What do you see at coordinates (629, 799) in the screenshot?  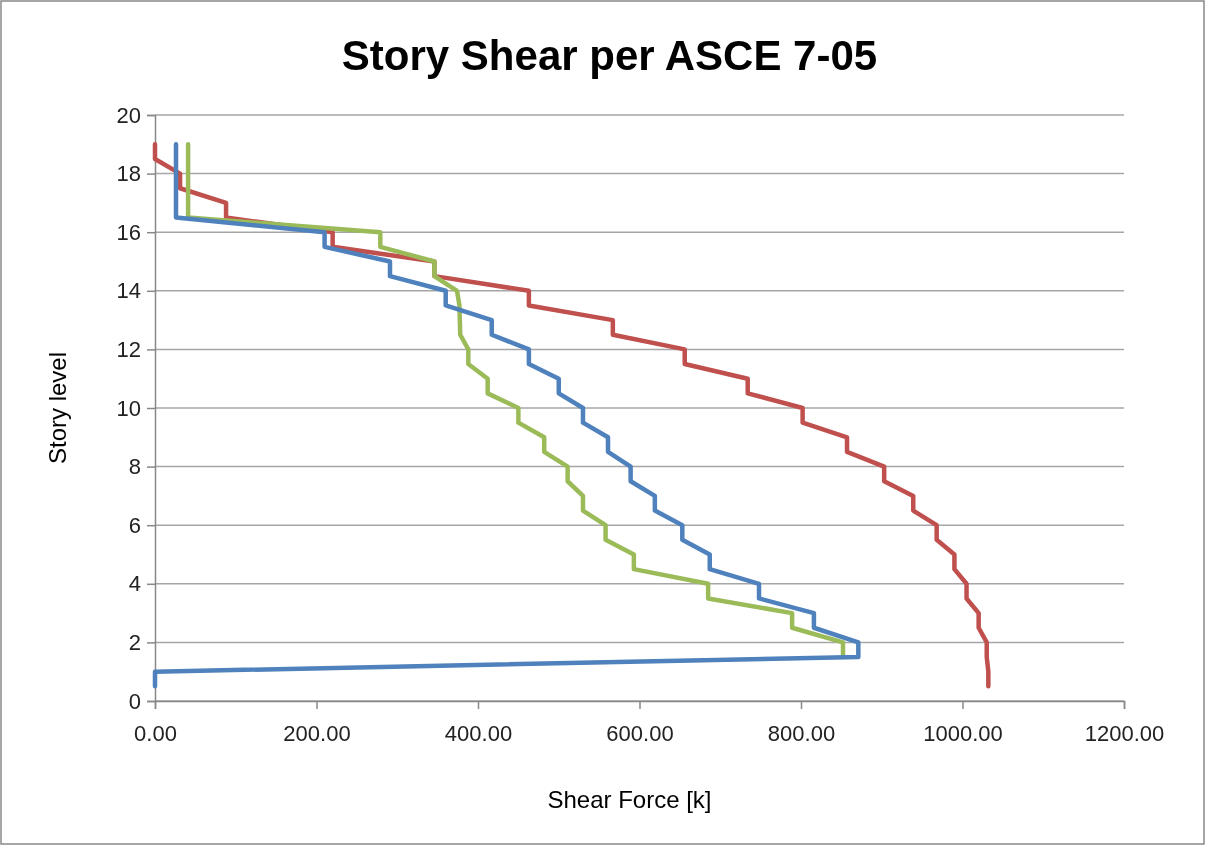 I see `x-axis-title: Shear Force [k]` at bounding box center [629, 799].